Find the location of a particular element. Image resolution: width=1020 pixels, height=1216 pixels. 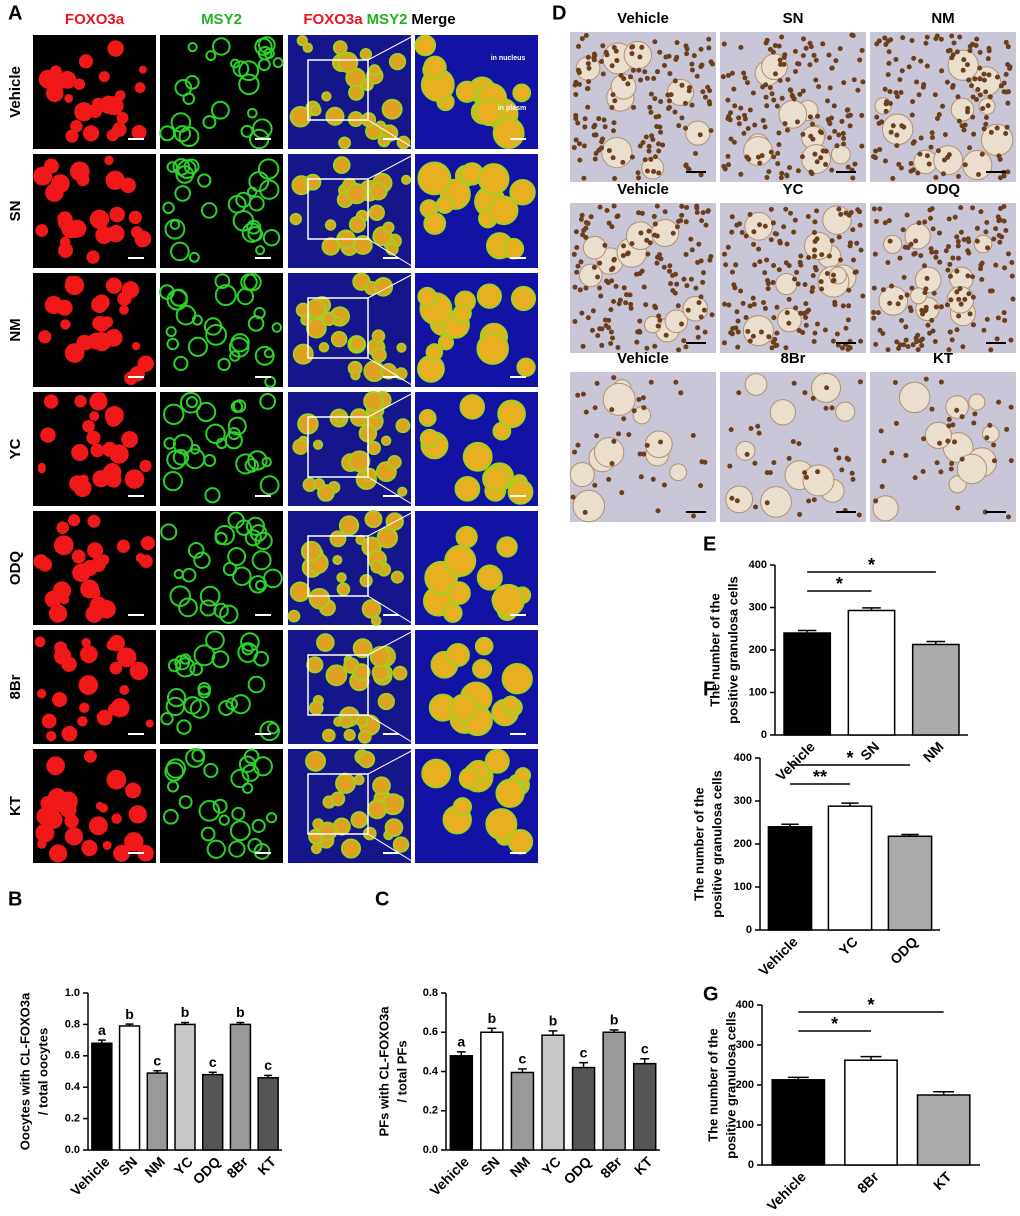

x-tick-label: ODQ is located at coordinates (577, 1170).